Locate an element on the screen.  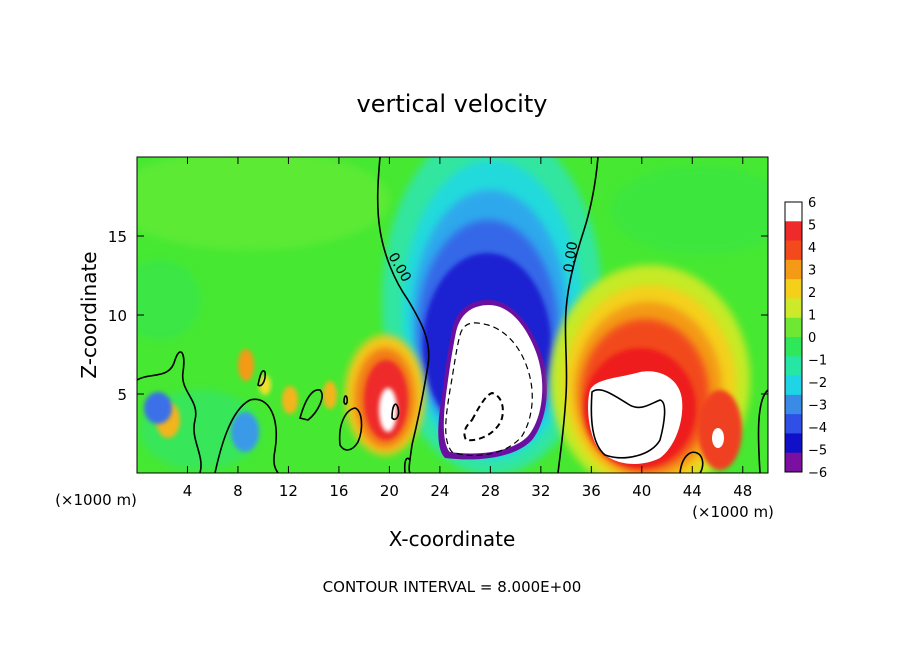
y-tick-label: 10 is located at coordinates (117, 316).